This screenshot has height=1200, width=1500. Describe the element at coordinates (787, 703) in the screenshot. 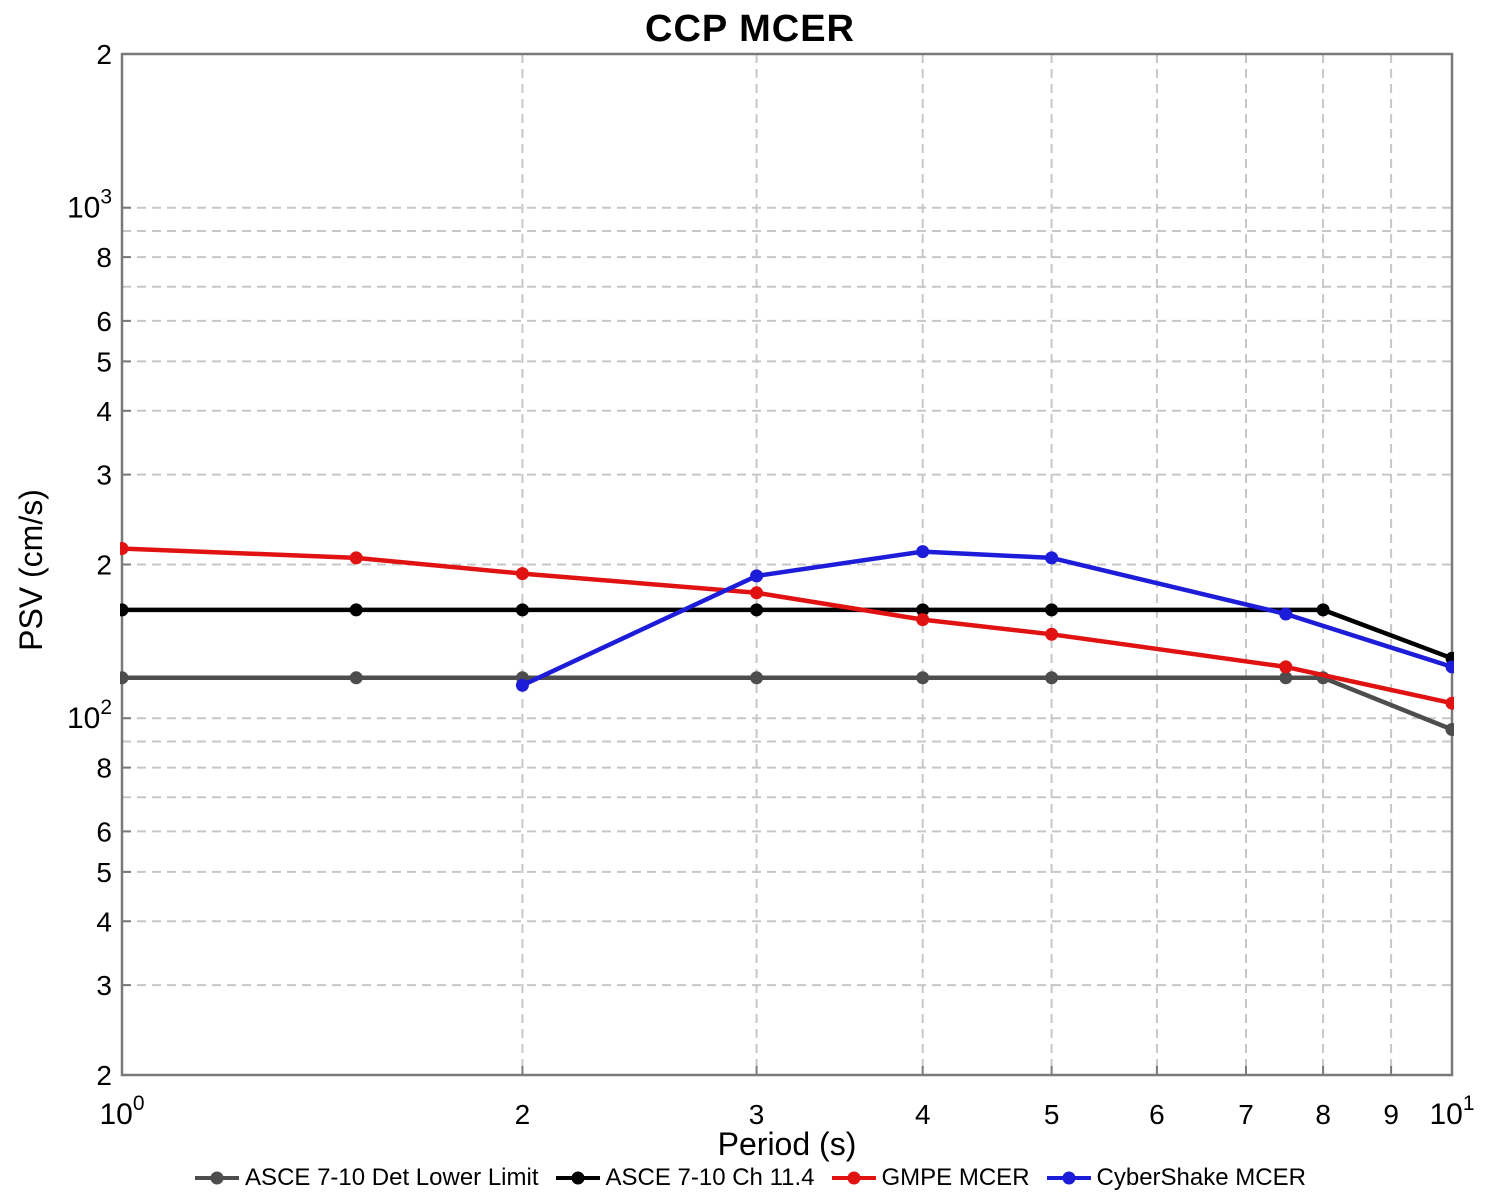

I see `series-line-asce-7-10-det-lower-limit` at that location.